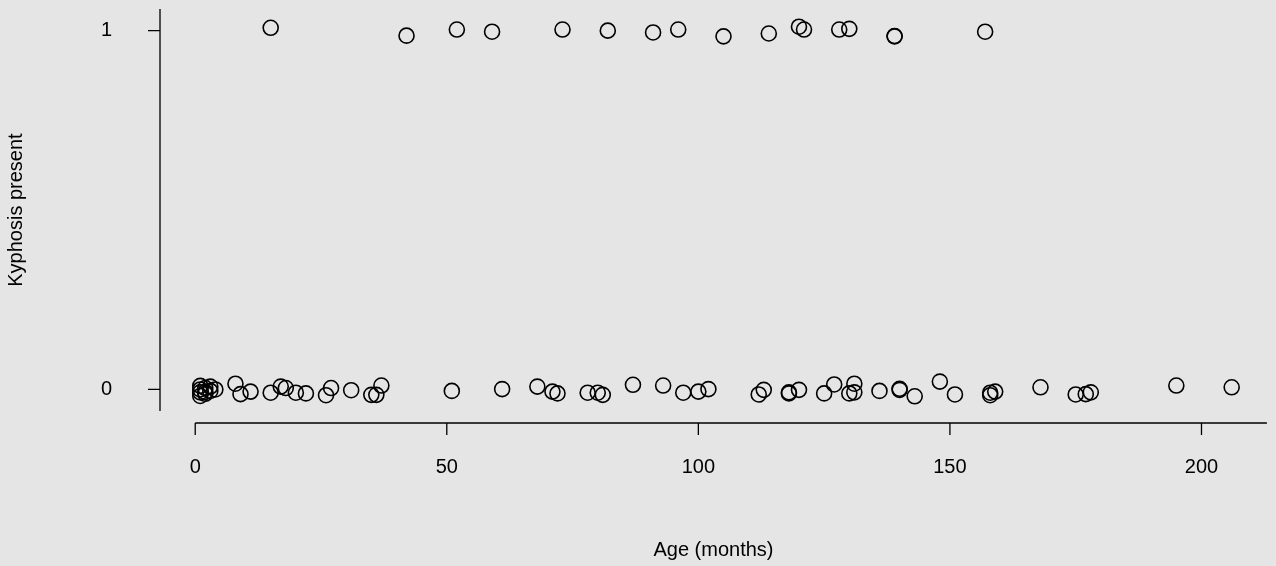 The height and width of the screenshot is (566, 1276). Describe the element at coordinates (950, 465) in the screenshot. I see `x-tick-label: 150` at that location.